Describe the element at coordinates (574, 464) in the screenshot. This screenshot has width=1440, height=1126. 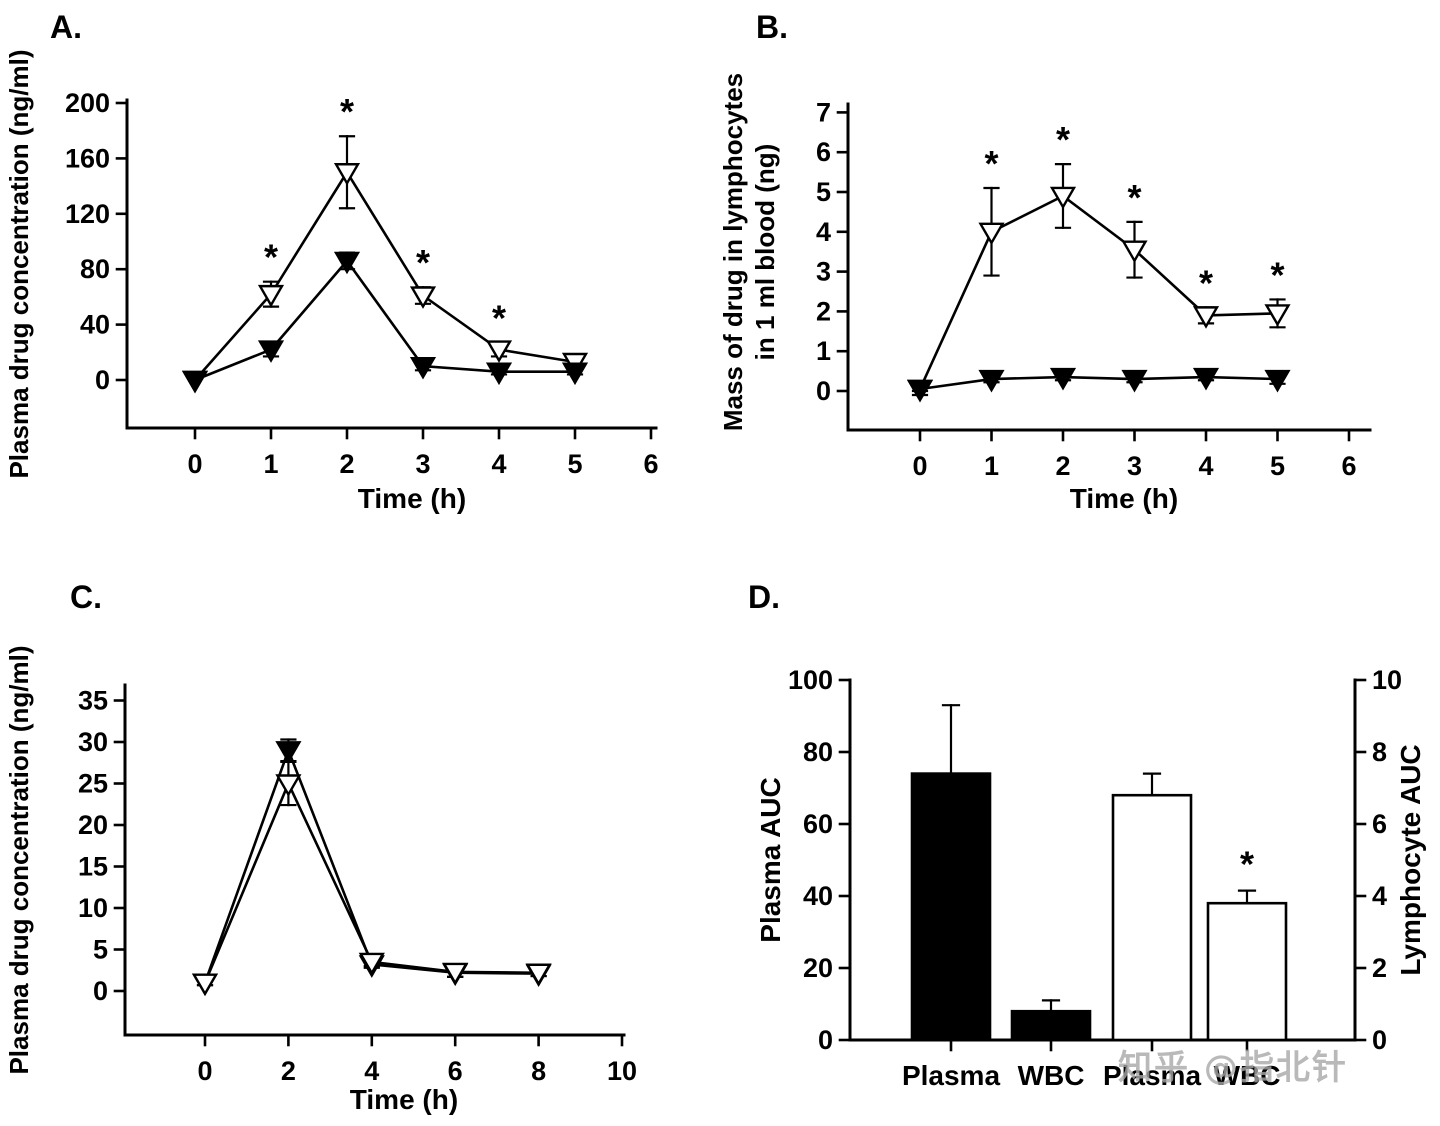
I see `x-tick-label: 5` at that location.